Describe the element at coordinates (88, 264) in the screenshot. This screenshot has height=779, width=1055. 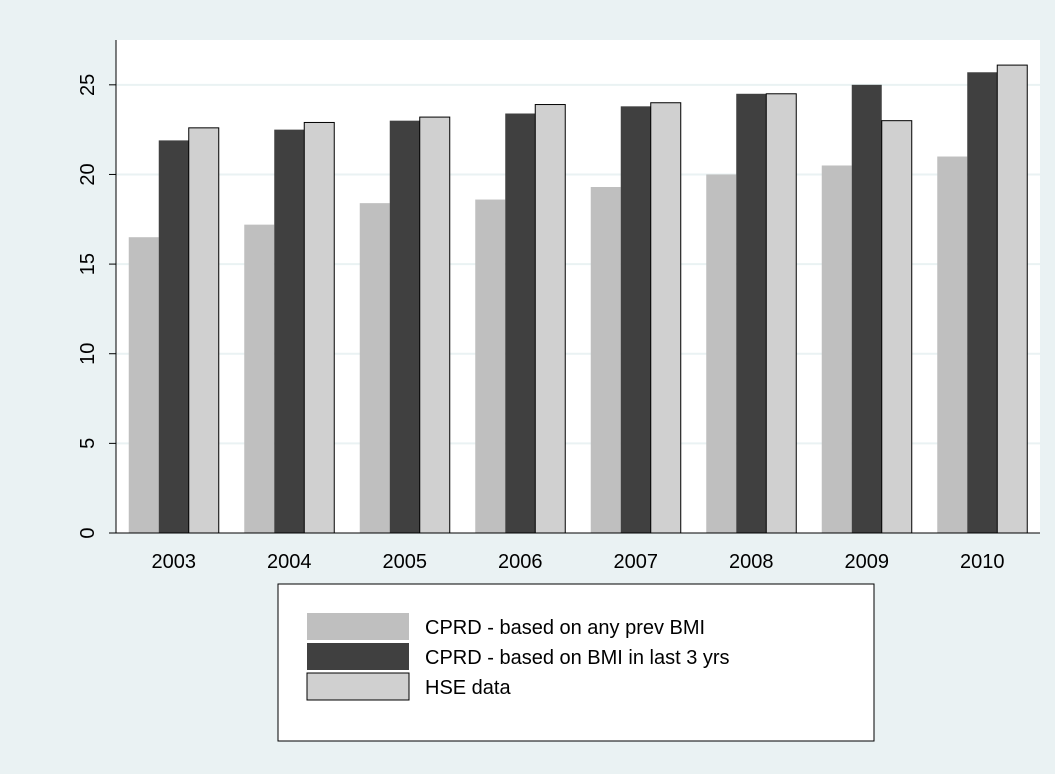
I see `y-tick-label: 15` at that location.